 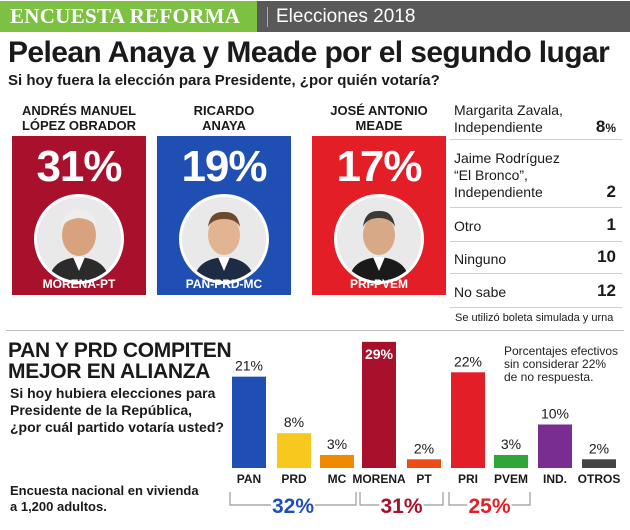 I want to click on edition-separator, so click(x=267, y=16).